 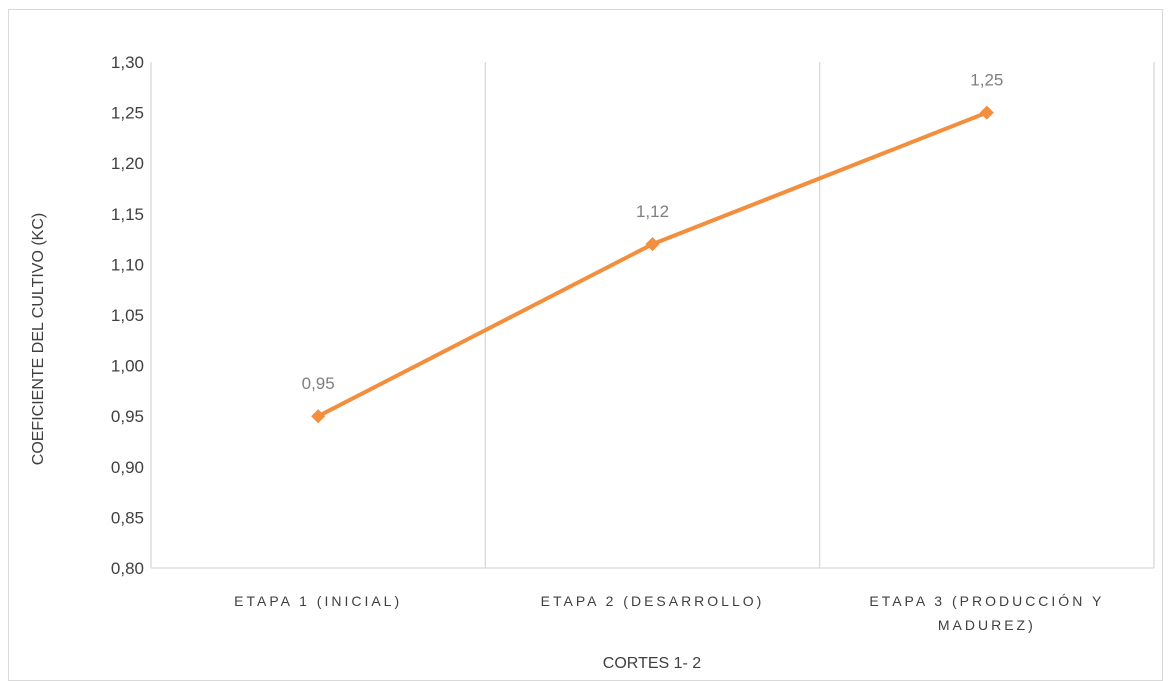 I want to click on y-tick-label: 0,95, so click(x=127, y=416).